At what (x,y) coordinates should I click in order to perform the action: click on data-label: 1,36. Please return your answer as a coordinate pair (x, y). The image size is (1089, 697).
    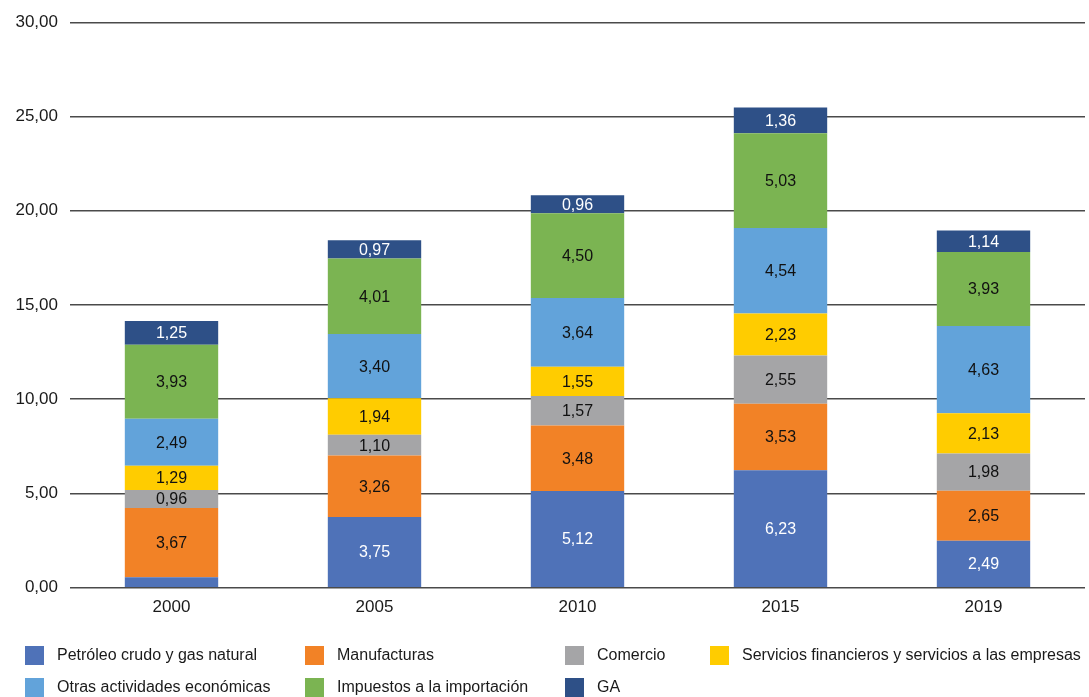
    Looking at the image, I should click on (780, 120).